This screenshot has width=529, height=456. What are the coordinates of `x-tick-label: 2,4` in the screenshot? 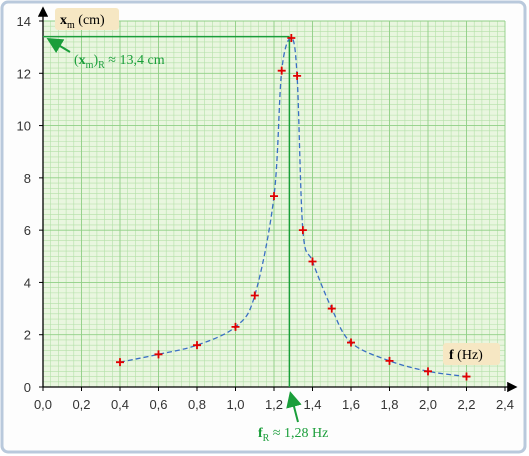 It's located at (505, 404).